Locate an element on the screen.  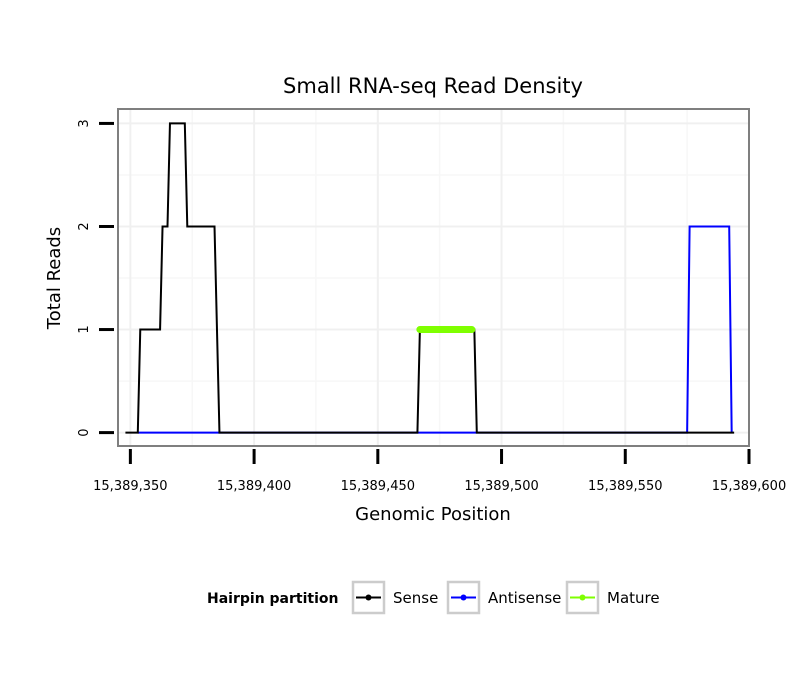
legend: Hairpin partition Sense Antisense Mature is located at coordinates (433, 597).